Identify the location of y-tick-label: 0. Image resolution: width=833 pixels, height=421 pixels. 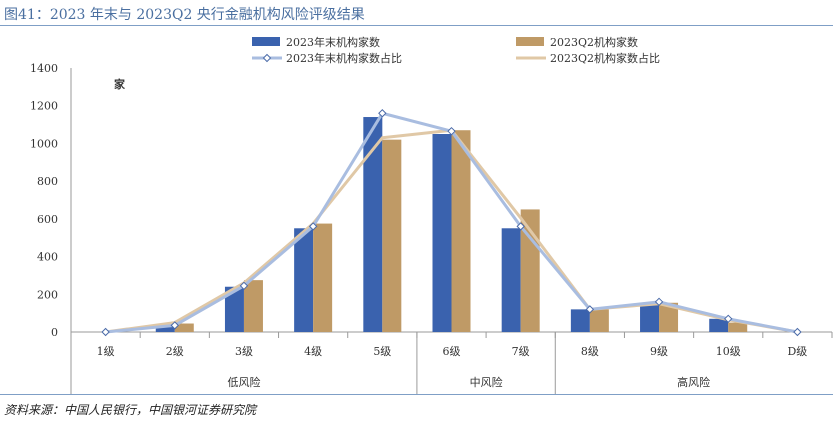
(54, 332).